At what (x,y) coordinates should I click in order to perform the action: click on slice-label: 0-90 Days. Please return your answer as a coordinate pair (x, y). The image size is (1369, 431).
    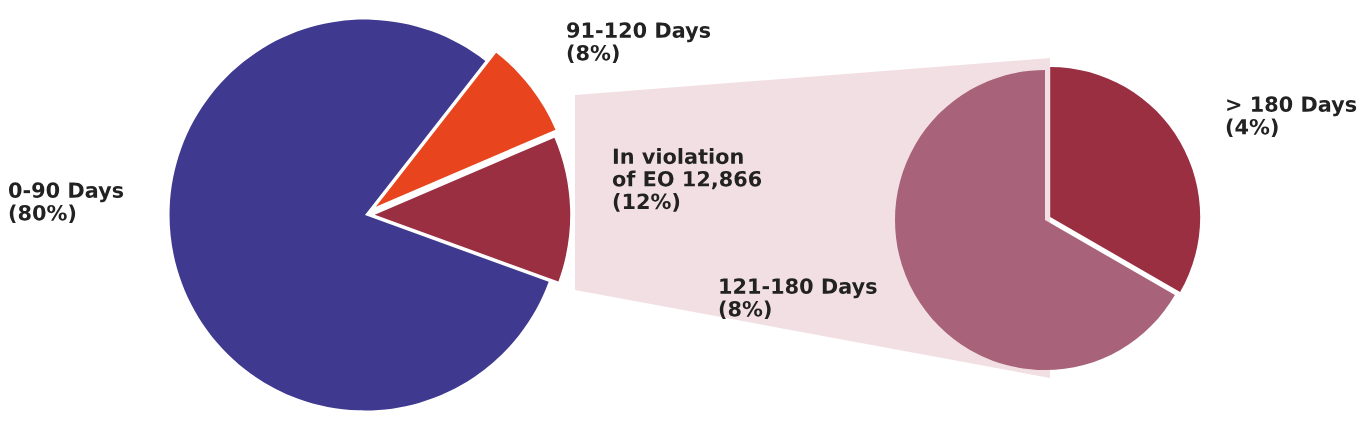
    Looking at the image, I should click on (66, 192).